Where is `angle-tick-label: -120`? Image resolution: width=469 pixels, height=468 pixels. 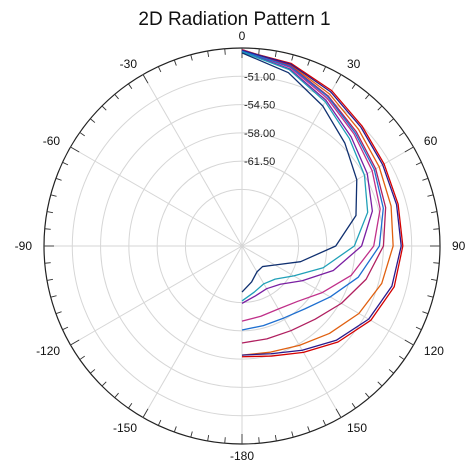 angle-tick-label: -120 is located at coordinates (48, 351).